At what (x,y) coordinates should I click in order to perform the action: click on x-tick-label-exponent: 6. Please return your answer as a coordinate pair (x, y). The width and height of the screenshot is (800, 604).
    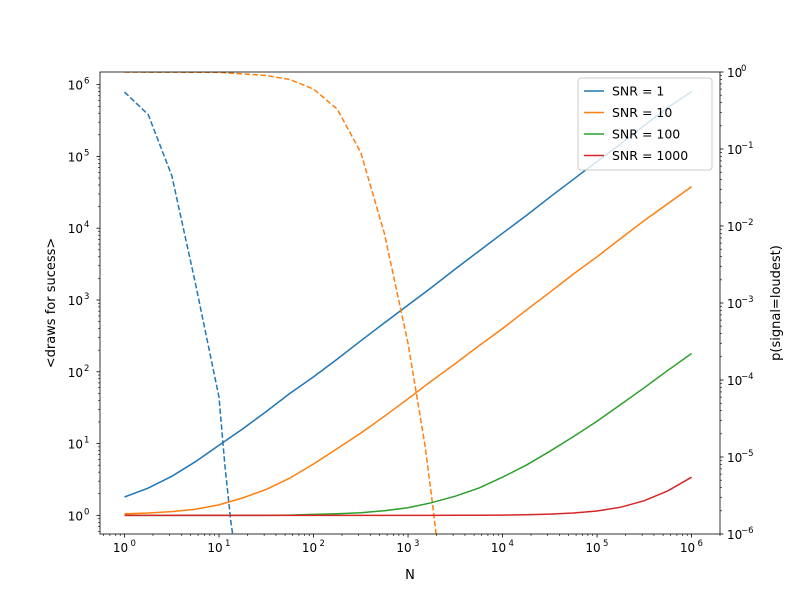
    Looking at the image, I should click on (700, 544).